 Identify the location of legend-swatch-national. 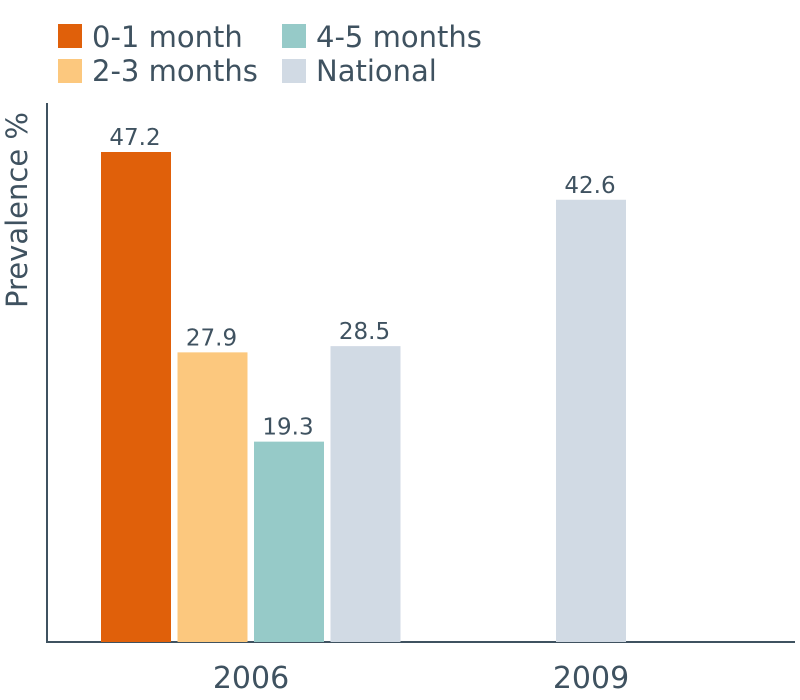
(294, 71).